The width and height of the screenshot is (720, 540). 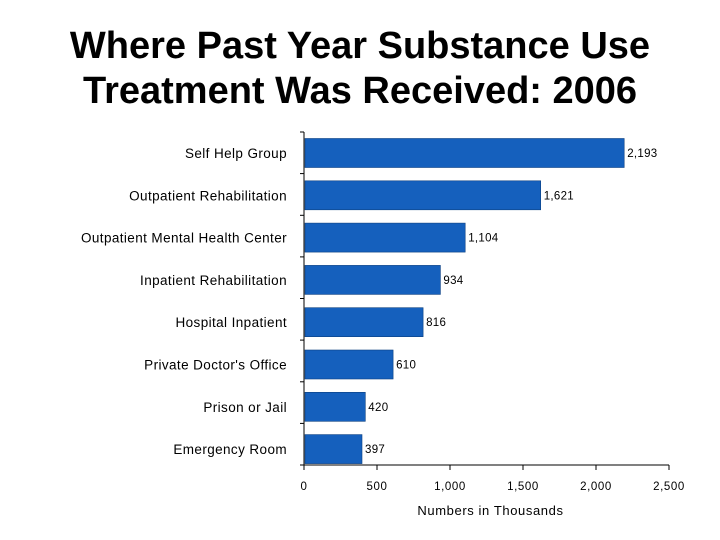 I want to click on category-label-0: Self Help Group, so click(x=236, y=153).